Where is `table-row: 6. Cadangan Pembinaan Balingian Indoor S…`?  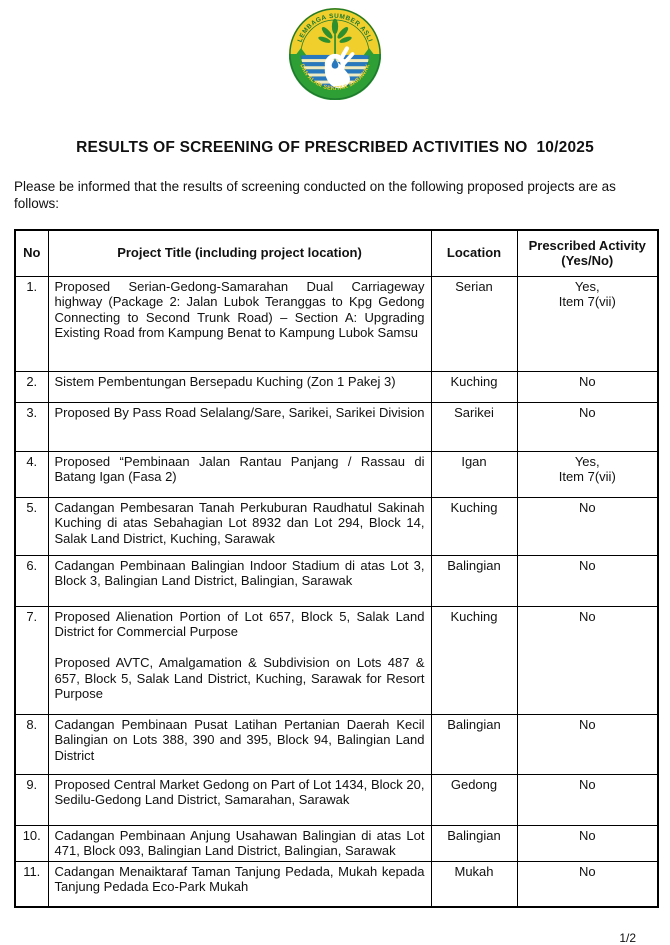 table-row: 6. Cadangan Pembinaan Balingian Indoor S… is located at coordinates (336, 580).